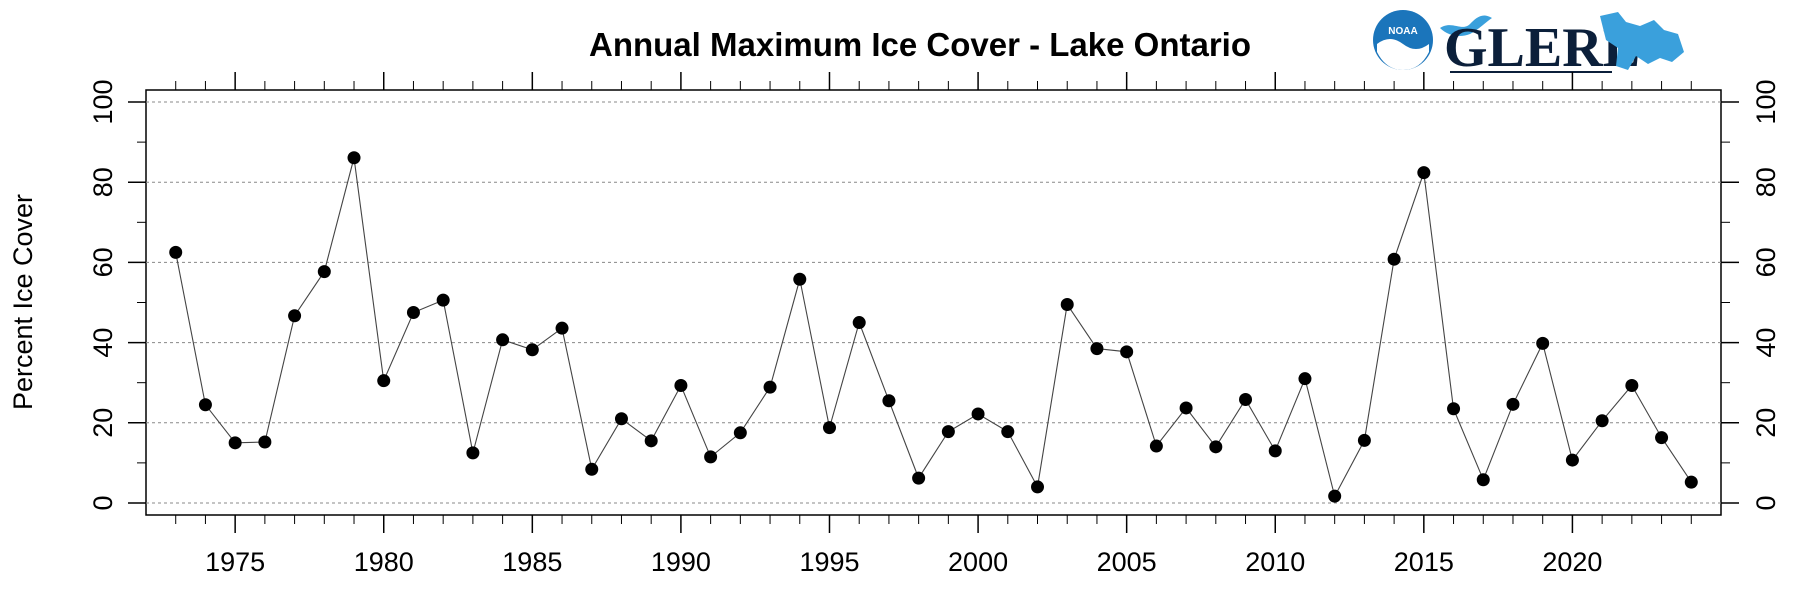  Describe the element at coordinates (103, 502) in the screenshot. I see `y-tick-label-left: 0` at that location.